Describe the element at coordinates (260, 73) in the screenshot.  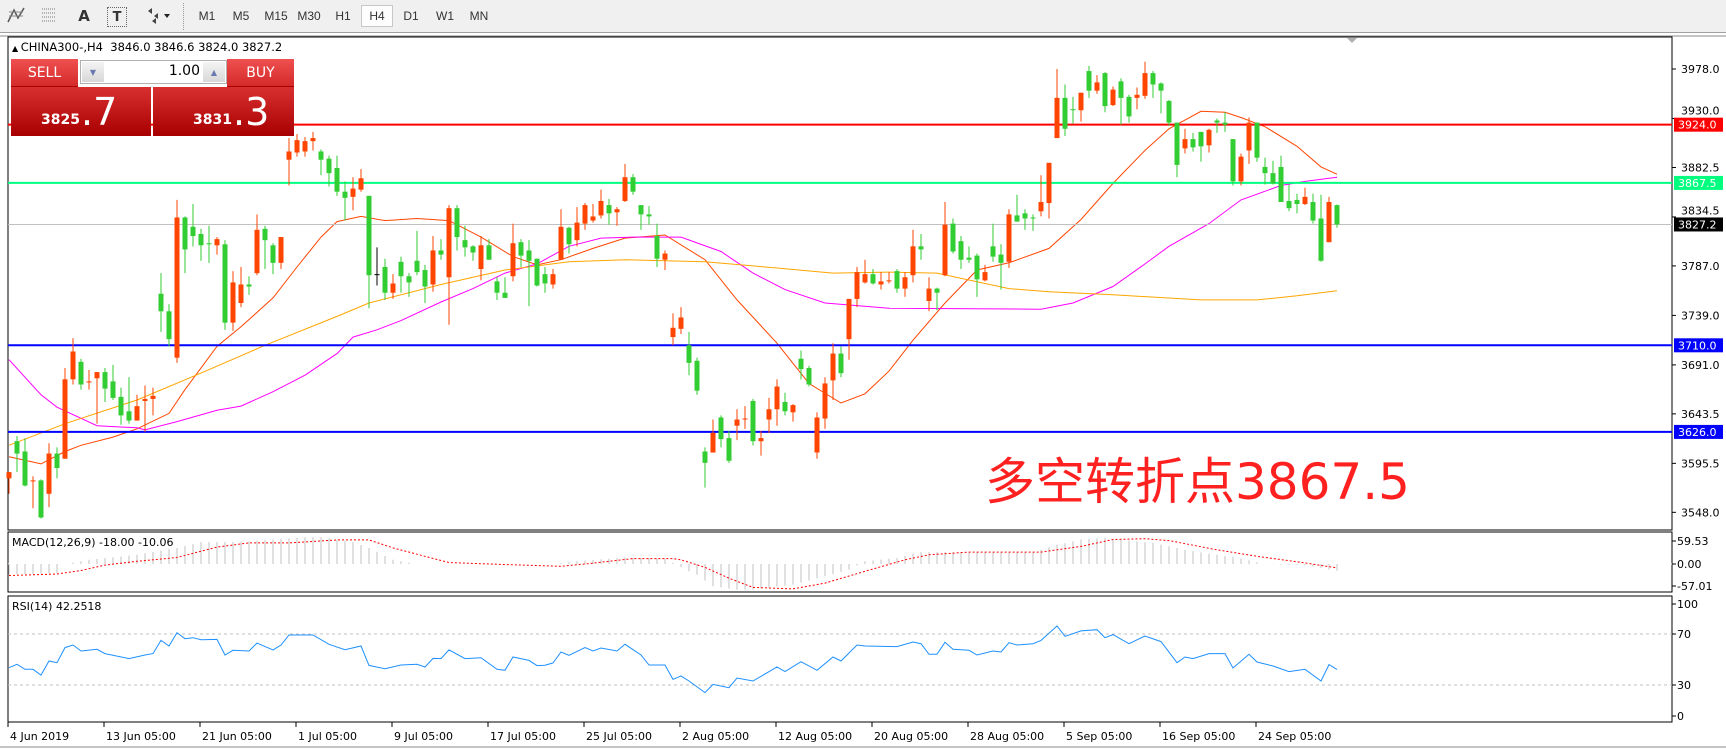
I see `buy-button: BUY` at that location.